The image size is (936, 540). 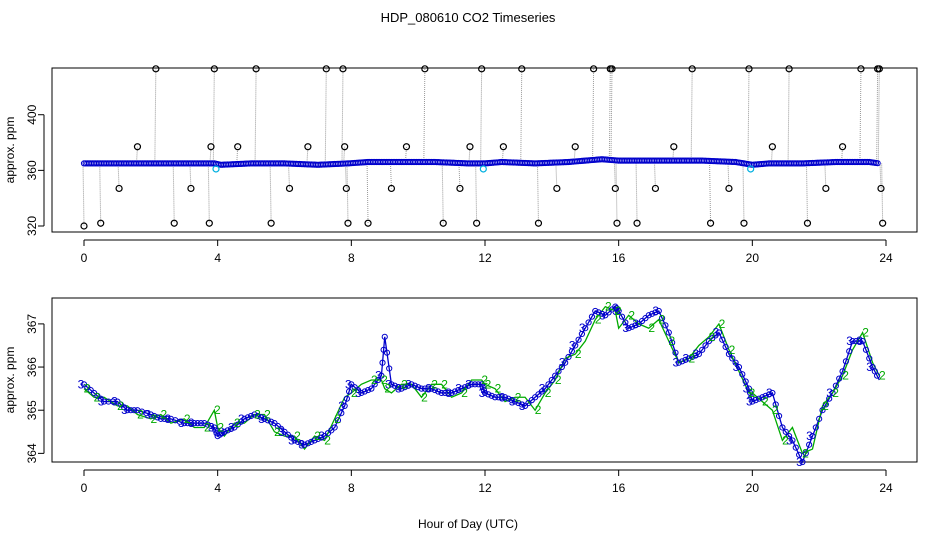 What do you see at coordinates (216, 169) in the screenshot?
I see `flagged-point` at bounding box center [216, 169].